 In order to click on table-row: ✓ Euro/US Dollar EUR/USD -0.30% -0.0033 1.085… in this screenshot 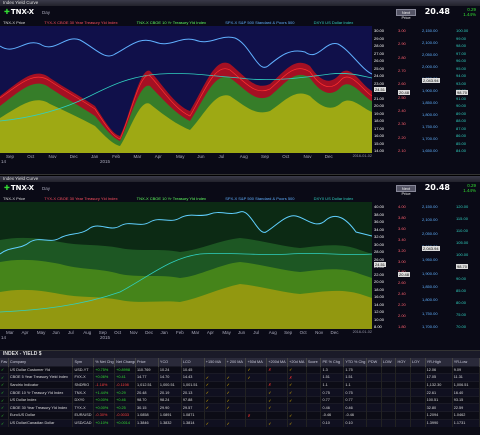, I will do `click(240, 415)`.